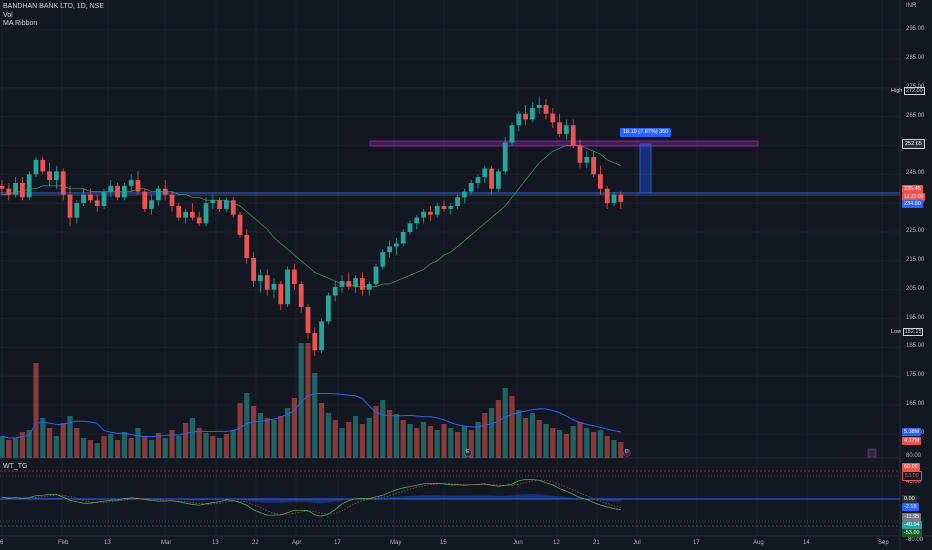  What do you see at coordinates (54, 6) in the screenshot?
I see `symbol-title: BANDHAN BANK LTD, 1D, NSE` at bounding box center [54, 6].